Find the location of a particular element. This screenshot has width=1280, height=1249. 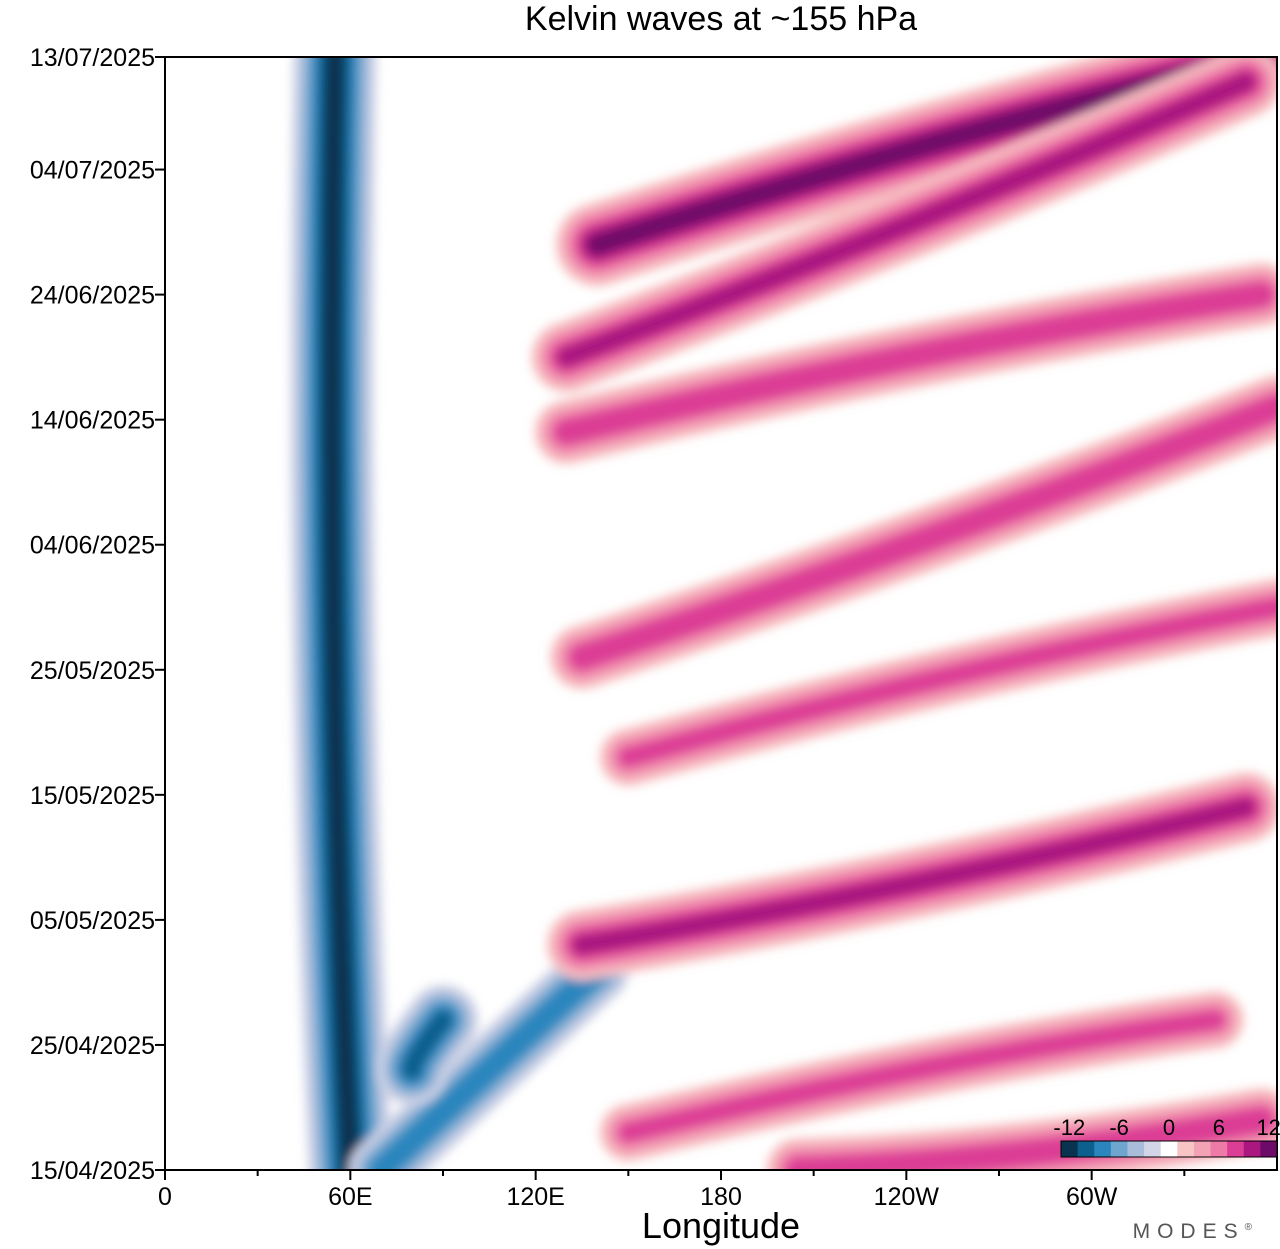

y-tick-label: 25/05/2025 is located at coordinates (92, 671).